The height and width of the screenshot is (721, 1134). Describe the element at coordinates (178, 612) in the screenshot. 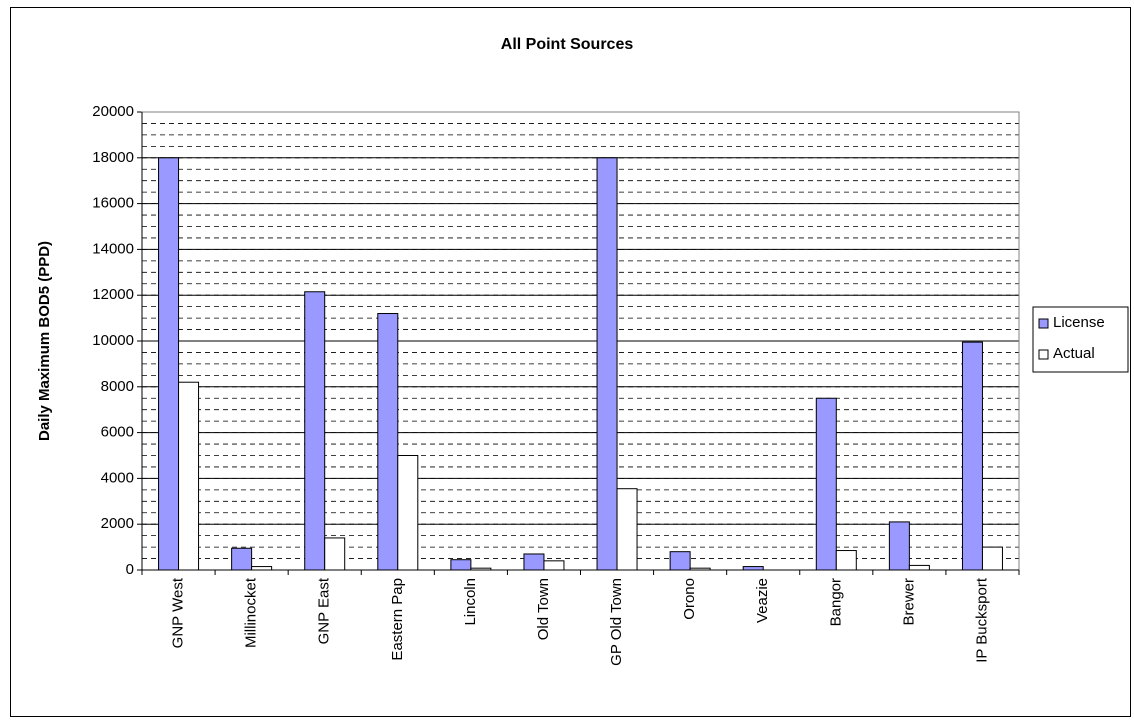

I see `x-tick-label: GNP West` at that location.